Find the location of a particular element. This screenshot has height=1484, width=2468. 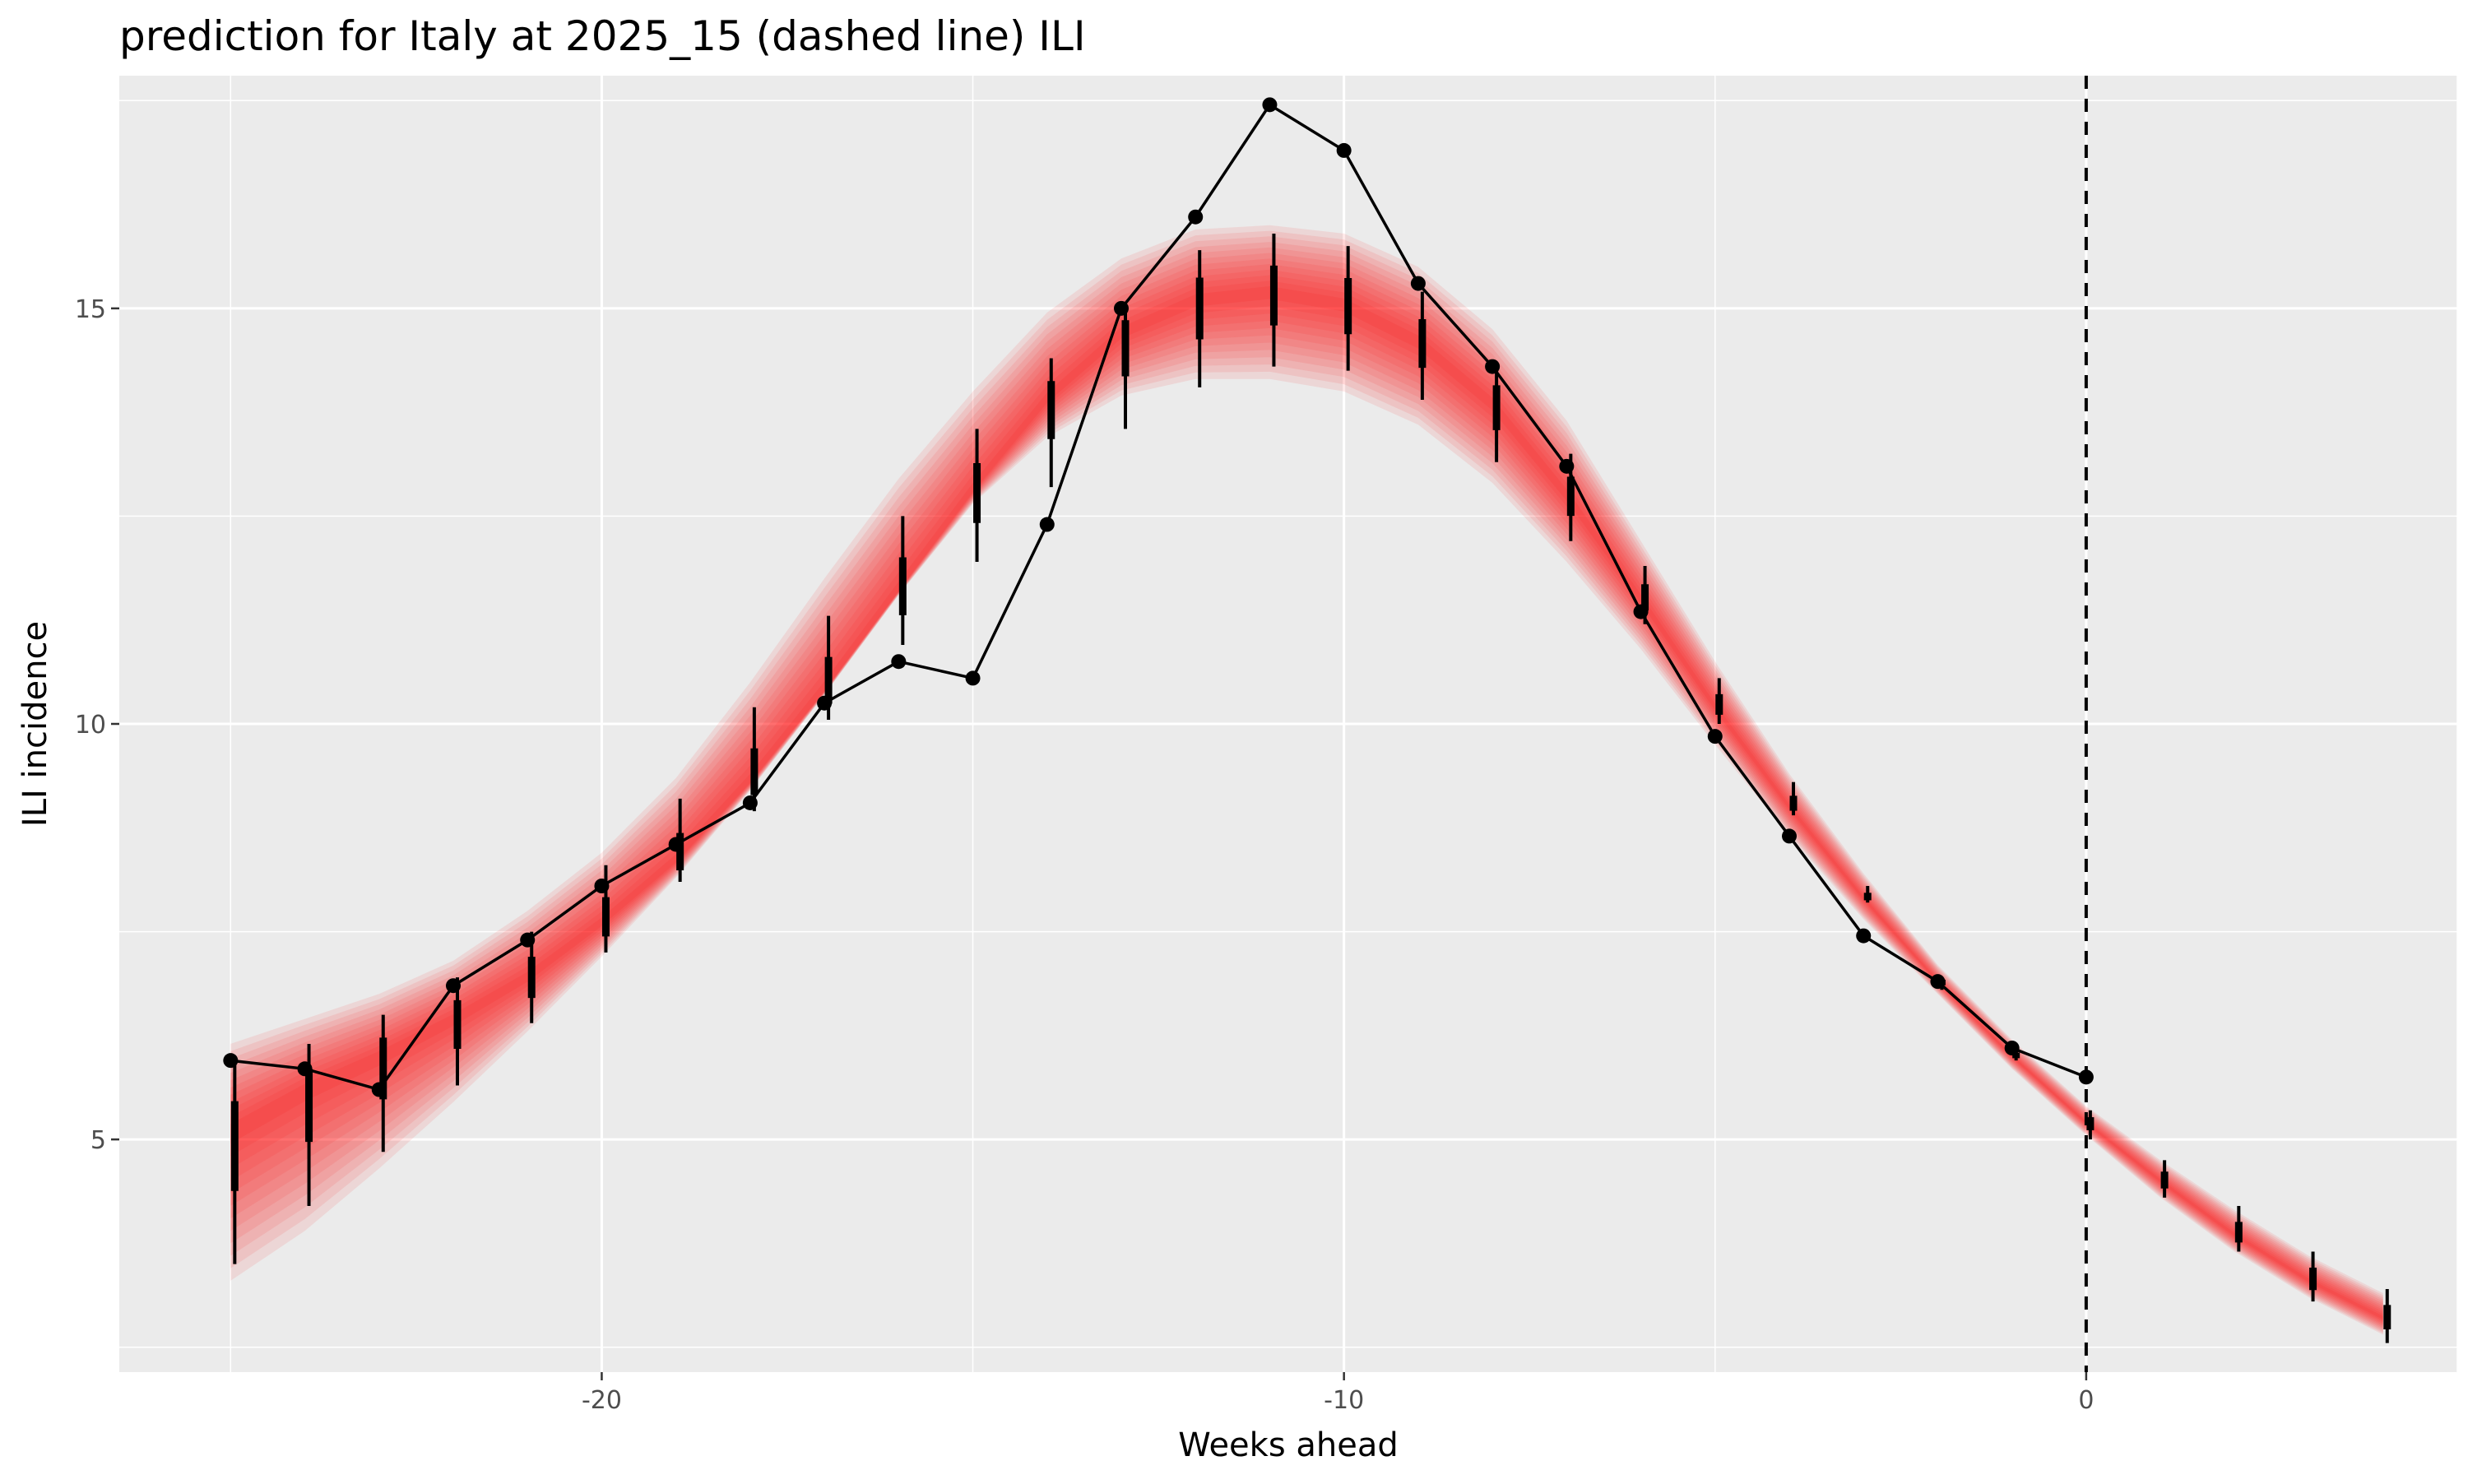

y-axis-title: ILI incidence is located at coordinates (35, 724).